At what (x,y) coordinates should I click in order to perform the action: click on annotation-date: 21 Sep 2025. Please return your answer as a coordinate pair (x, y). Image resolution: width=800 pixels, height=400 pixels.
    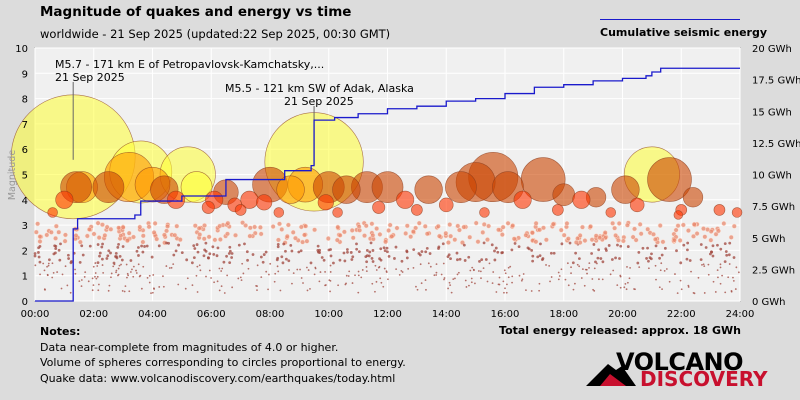
    Looking at the image, I should click on (319, 101).